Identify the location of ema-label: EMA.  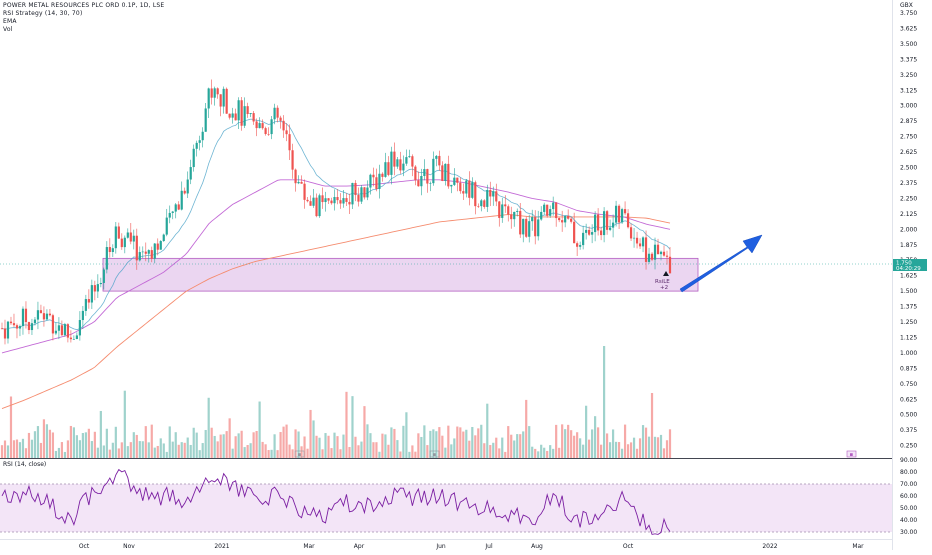
(10, 21).